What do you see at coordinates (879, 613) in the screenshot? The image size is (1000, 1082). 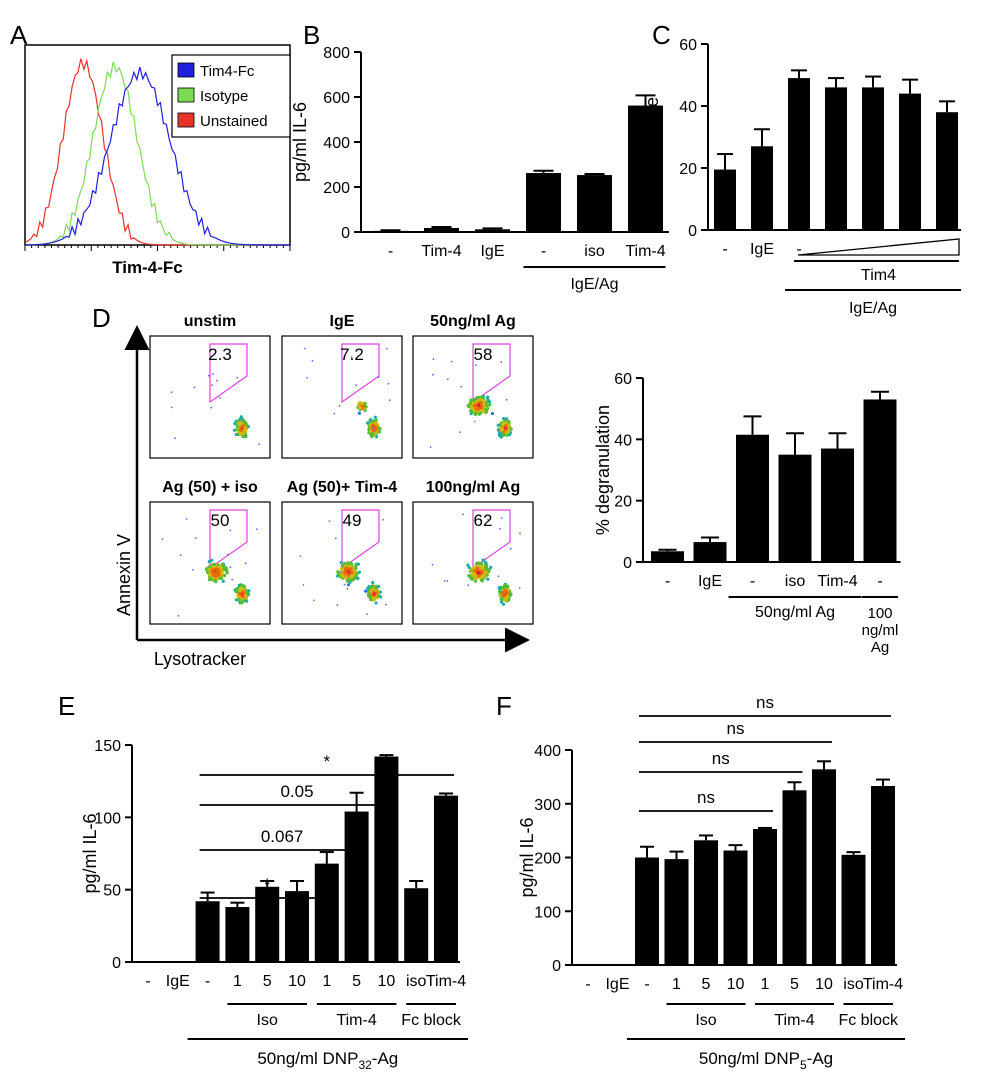 I see `group-label-line: 100` at bounding box center [879, 613].